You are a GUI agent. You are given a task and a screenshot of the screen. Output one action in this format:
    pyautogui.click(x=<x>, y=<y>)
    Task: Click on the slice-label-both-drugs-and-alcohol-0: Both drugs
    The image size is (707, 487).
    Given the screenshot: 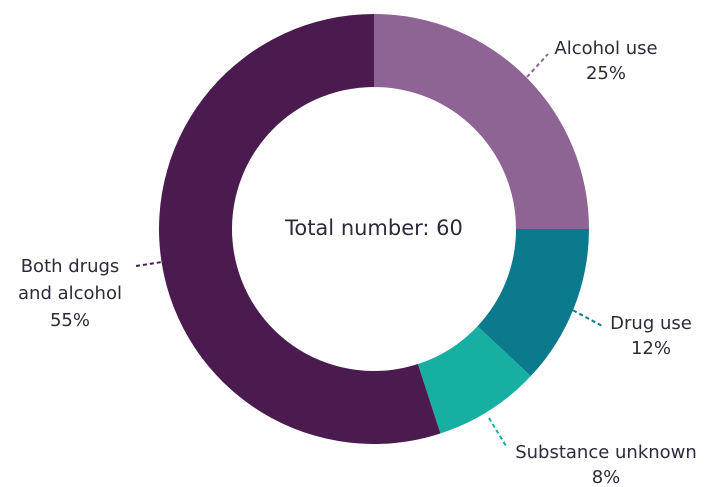 What is the action you would take?
    pyautogui.click(x=70, y=266)
    